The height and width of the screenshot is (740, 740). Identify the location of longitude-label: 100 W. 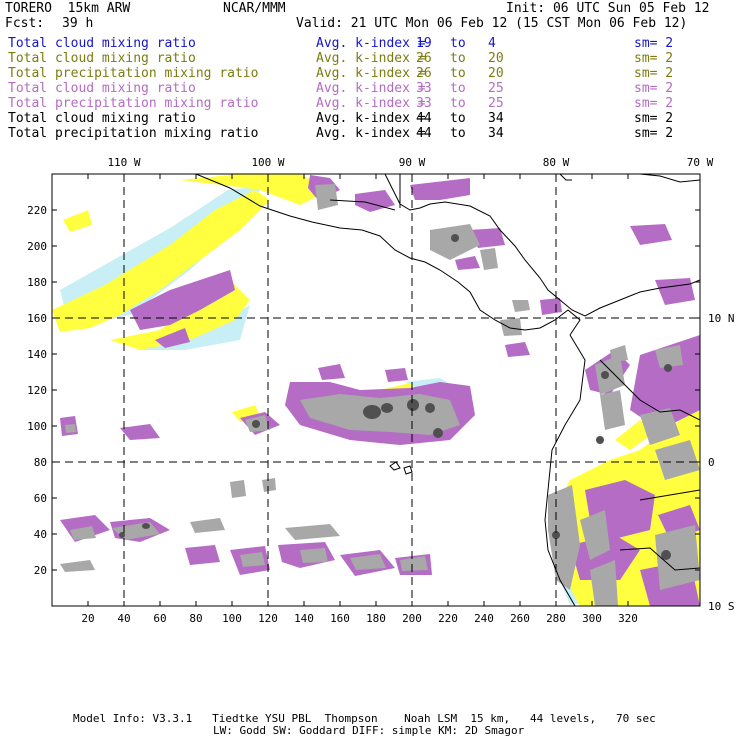
(267, 162).